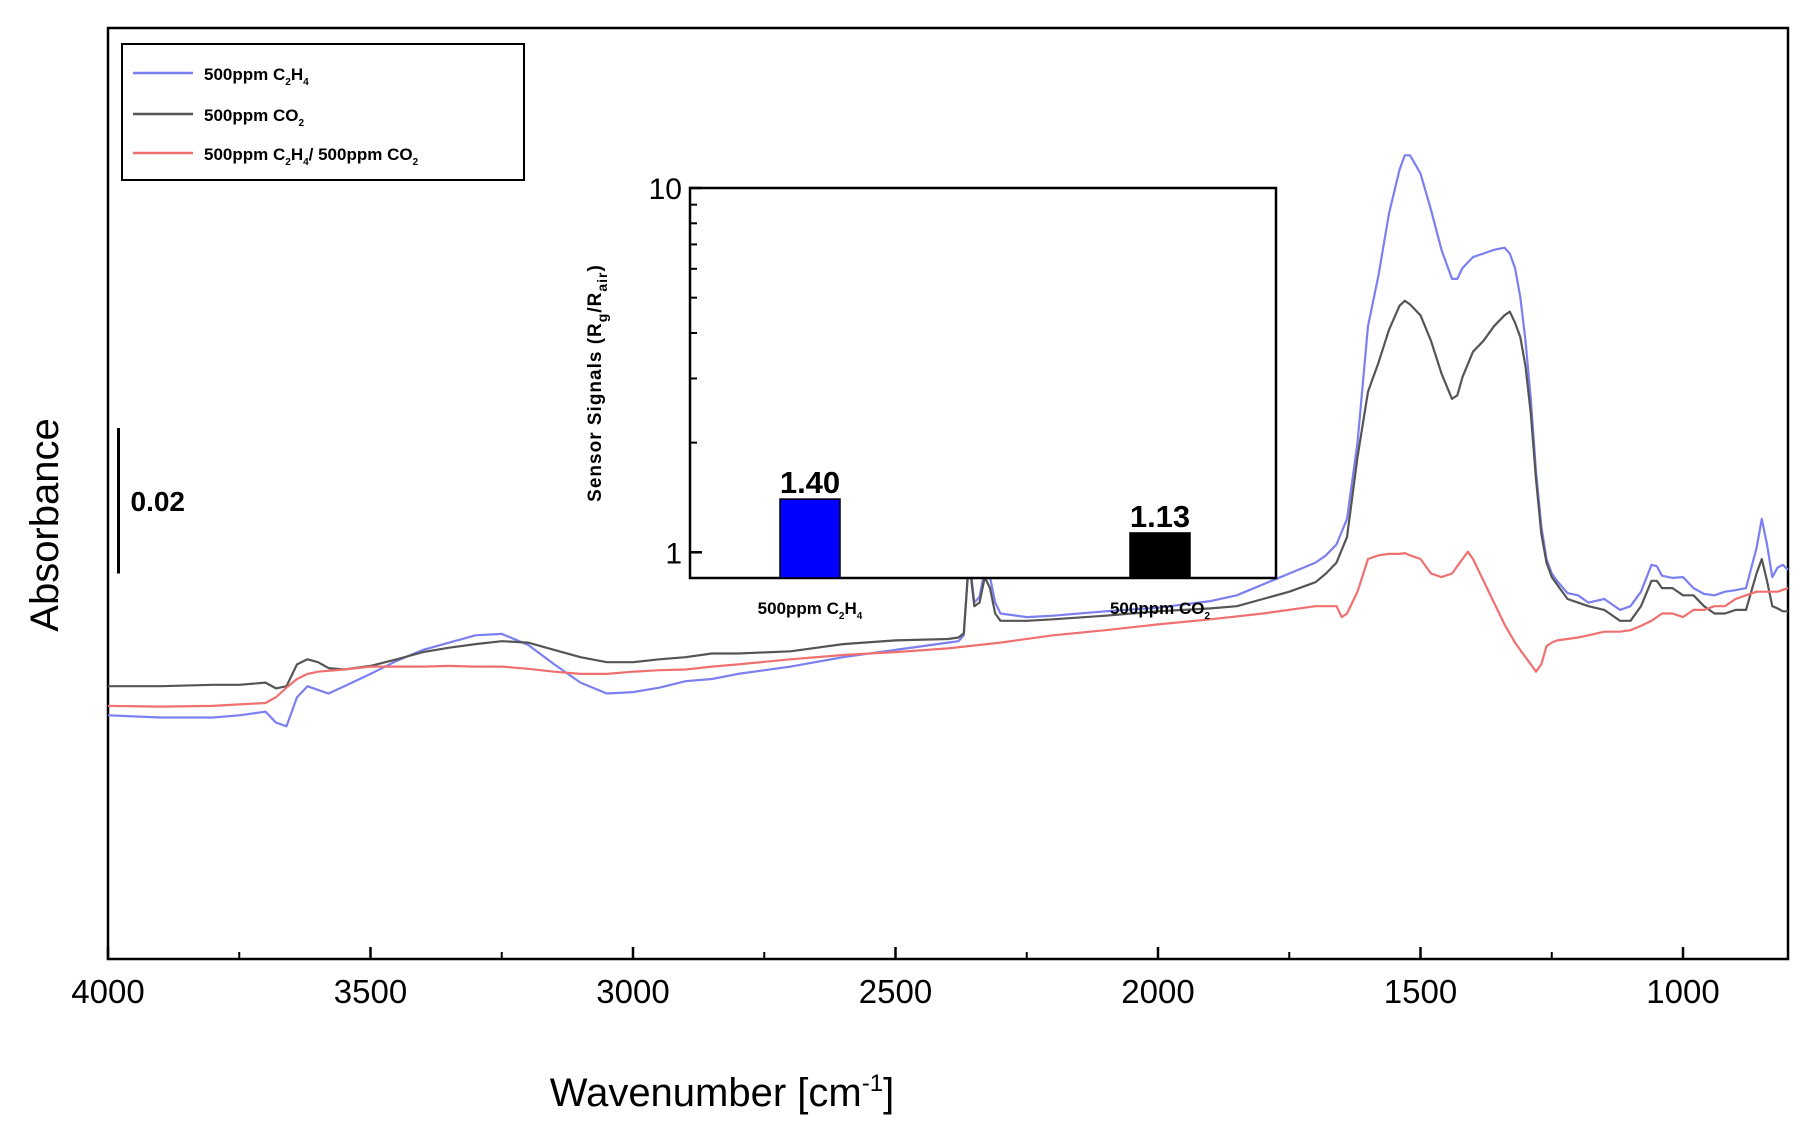  What do you see at coordinates (895, 953) in the screenshot?
I see `main-x-ticks` at bounding box center [895, 953].